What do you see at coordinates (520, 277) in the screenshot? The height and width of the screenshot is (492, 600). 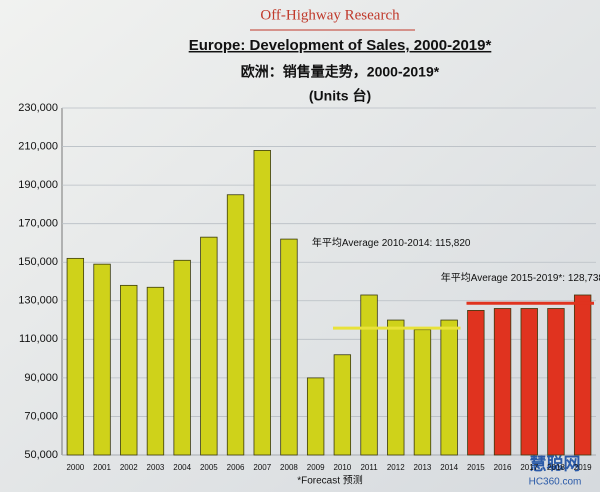 I see `average-label: 年平均Average 2015-2019*: 128,738` at bounding box center [520, 277].